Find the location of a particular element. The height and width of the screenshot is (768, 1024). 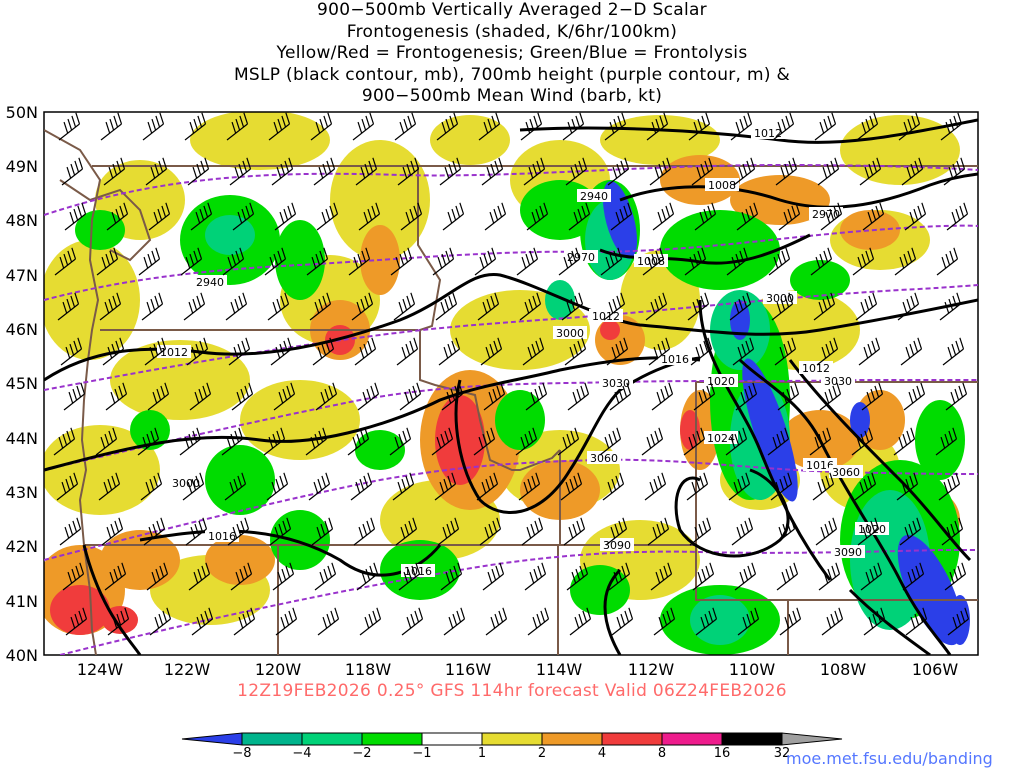

title-line: Frontogenesis (shaded, K/6hr/100km) is located at coordinates (512, 31).